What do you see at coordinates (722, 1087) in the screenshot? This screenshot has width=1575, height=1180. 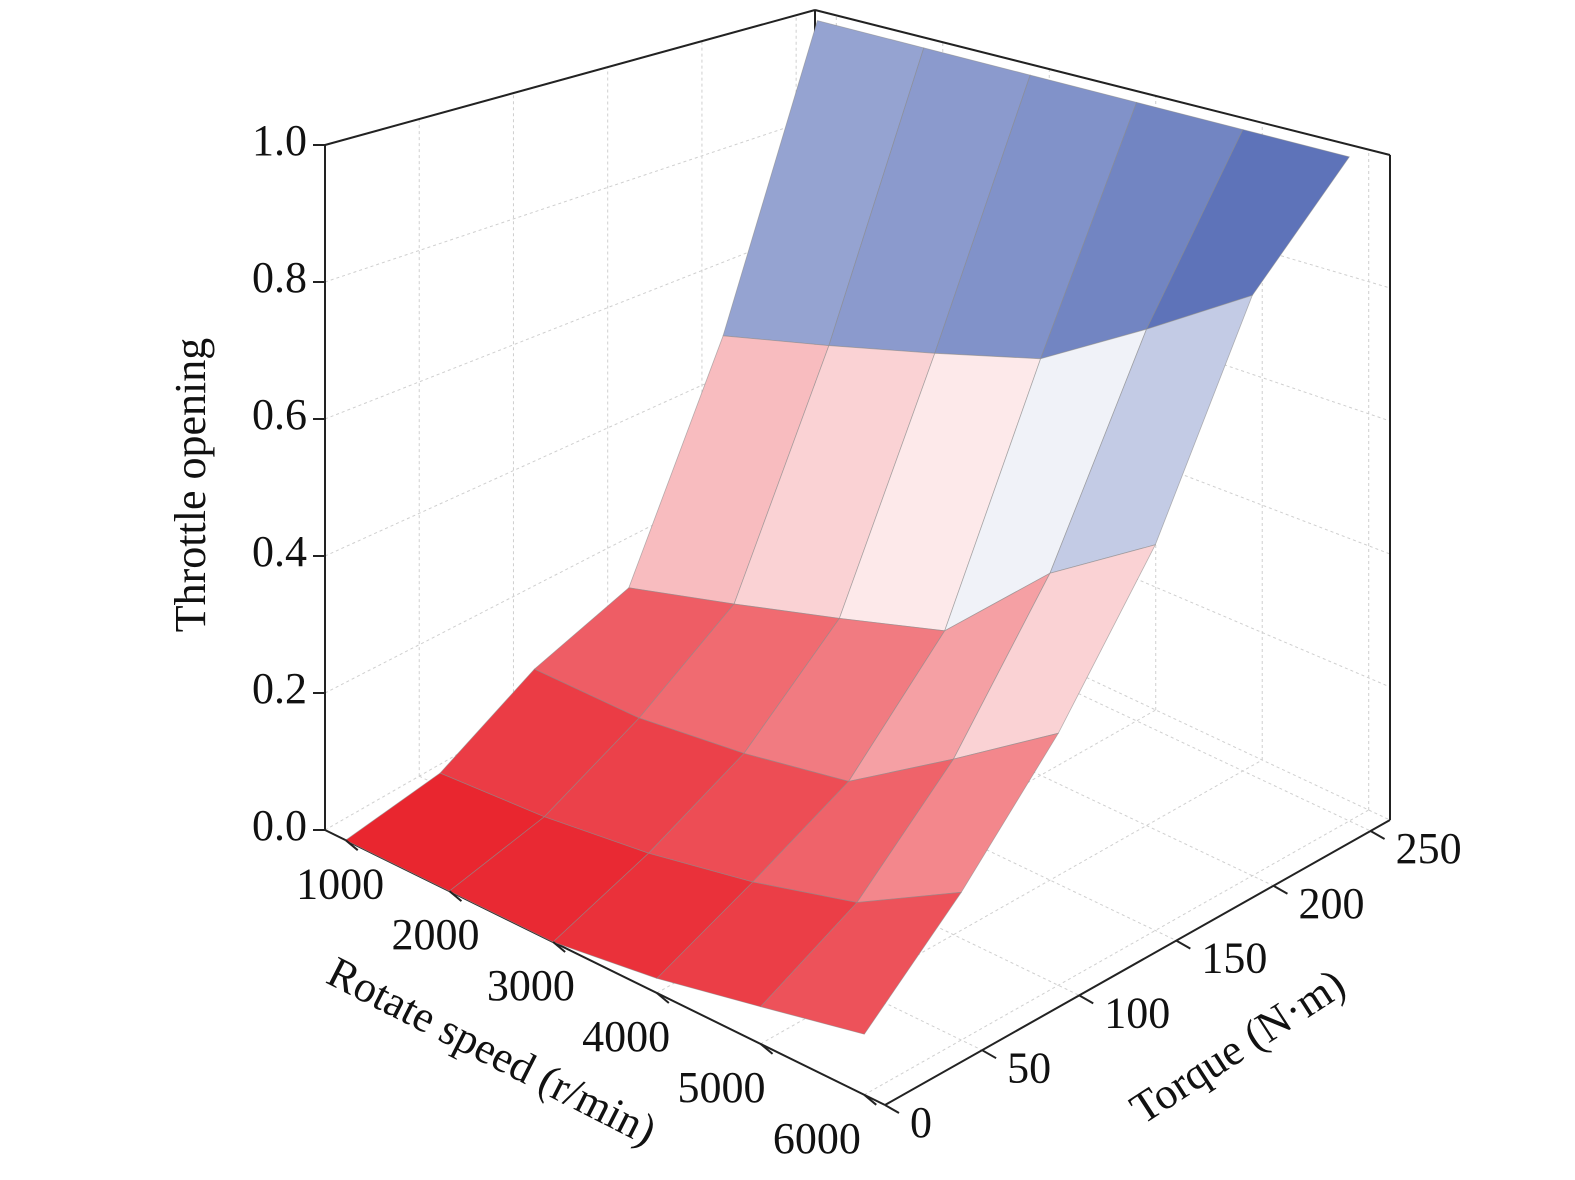 I see `x-tick-label: 5000` at bounding box center [722, 1087].